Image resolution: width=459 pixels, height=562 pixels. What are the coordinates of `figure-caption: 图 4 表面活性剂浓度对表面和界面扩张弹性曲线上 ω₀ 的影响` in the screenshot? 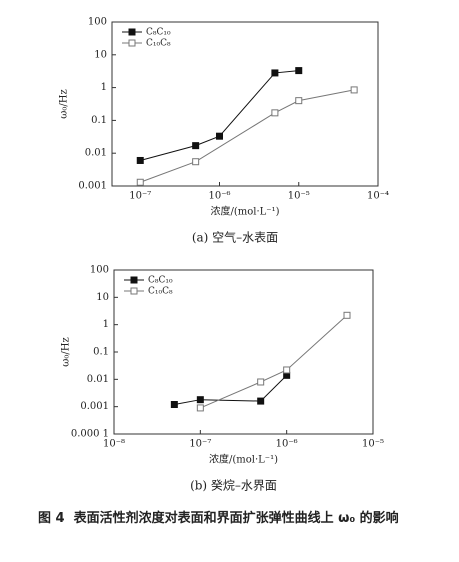 It's located at (238, 519).